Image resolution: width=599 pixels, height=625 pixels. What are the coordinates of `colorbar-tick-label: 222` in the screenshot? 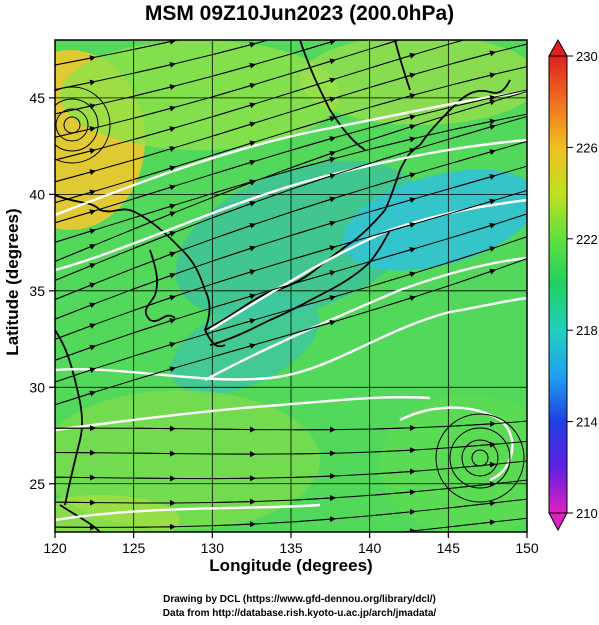 It's located at (587, 239).